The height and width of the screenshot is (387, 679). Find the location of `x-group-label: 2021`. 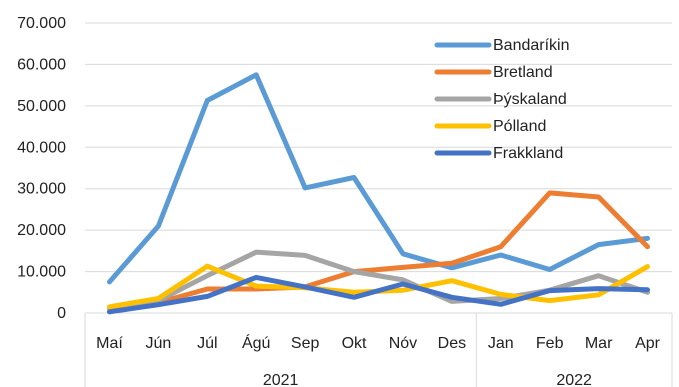

x-group-label: 2021 is located at coordinates (281, 379).